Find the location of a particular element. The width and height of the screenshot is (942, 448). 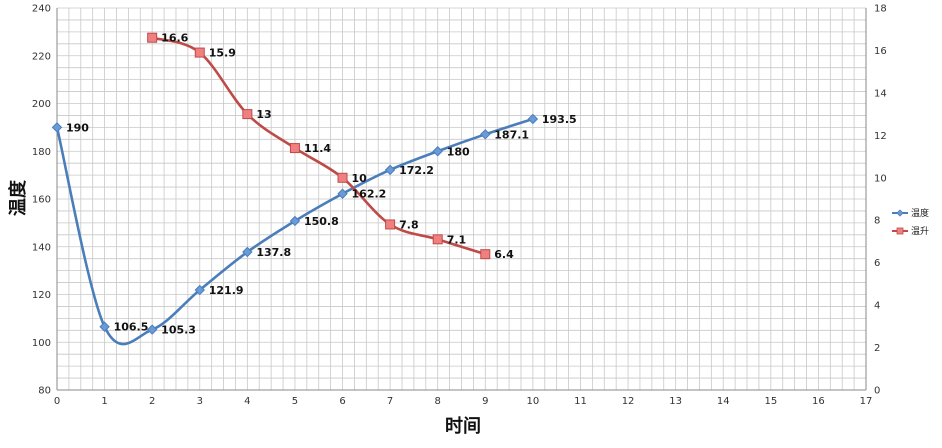

y2-tick-label: 8 is located at coordinates (877, 221).